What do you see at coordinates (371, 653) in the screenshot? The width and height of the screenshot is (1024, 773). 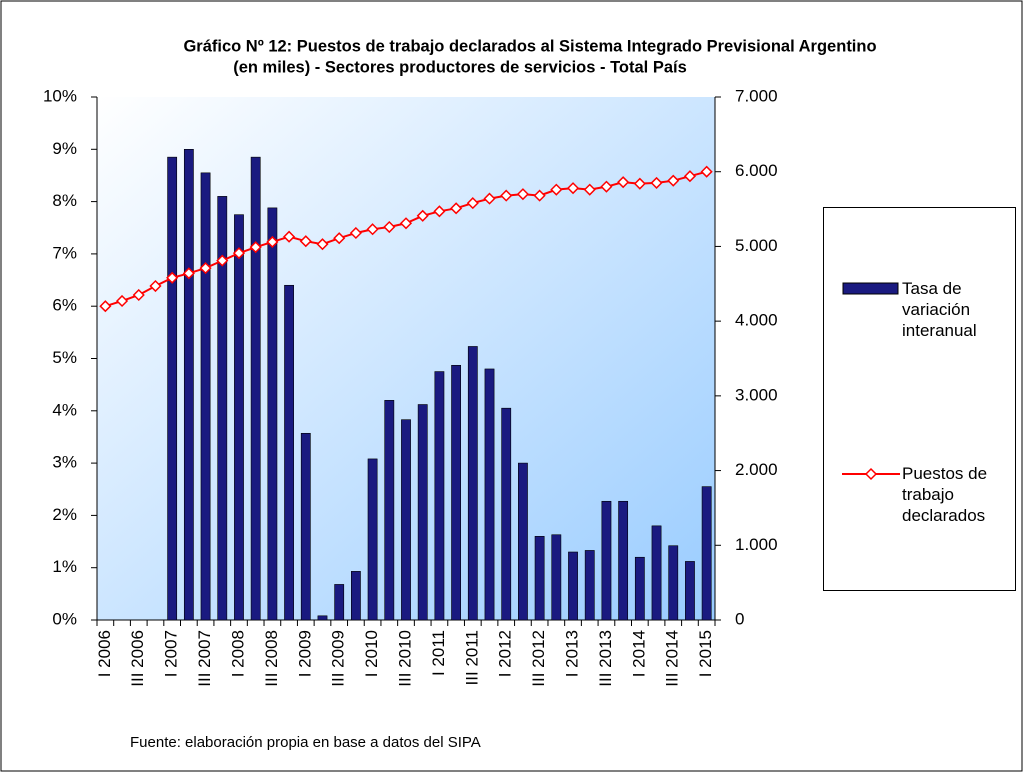 I see `x-tick-label: I 2010` at bounding box center [371, 653].